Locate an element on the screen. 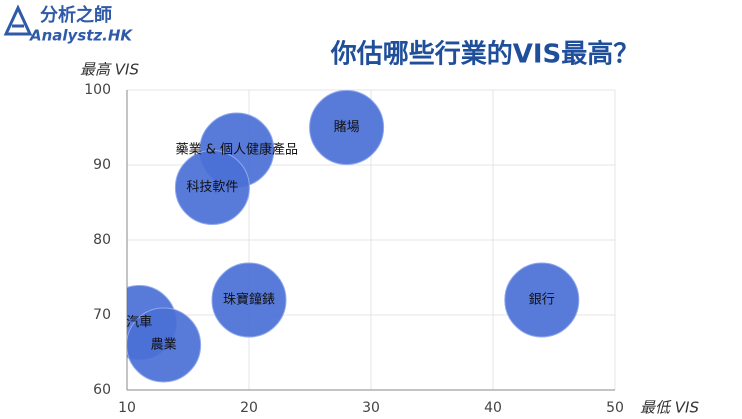  bubble-label: 藥業 & 個人健康產品 is located at coordinates (237, 150).